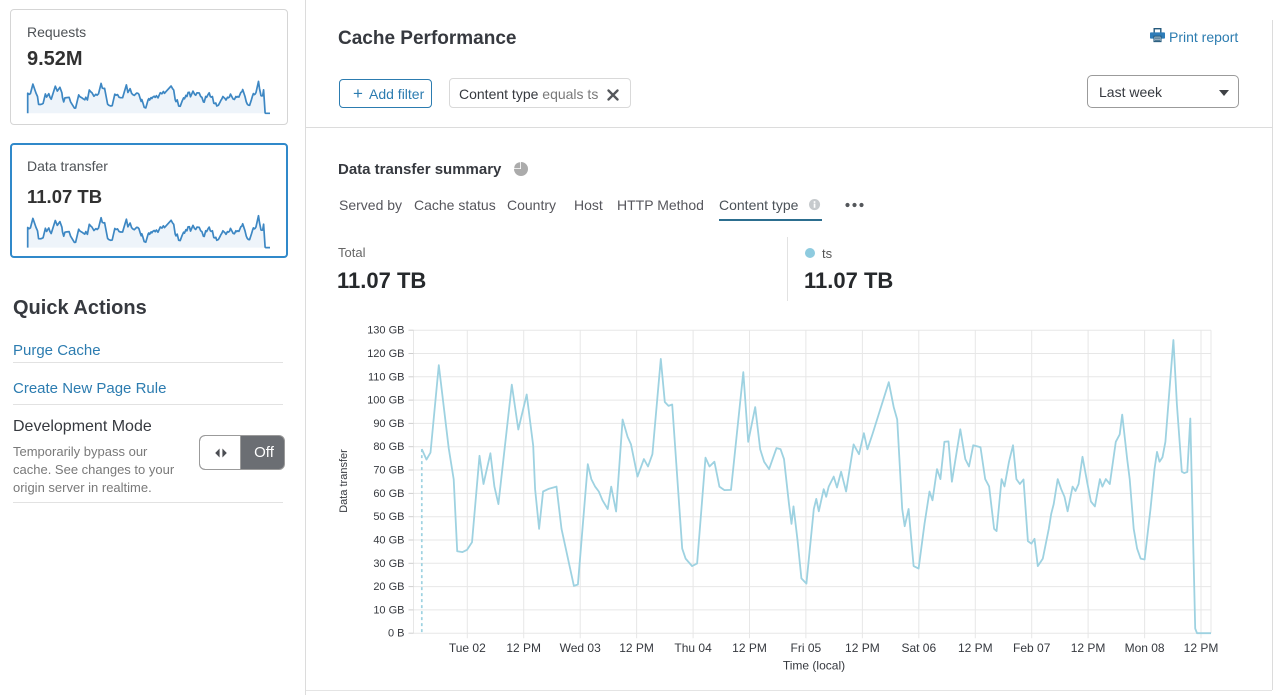  What do you see at coordinates (1145, 648) in the screenshot?
I see `svg-text: Mon 08` at bounding box center [1145, 648].